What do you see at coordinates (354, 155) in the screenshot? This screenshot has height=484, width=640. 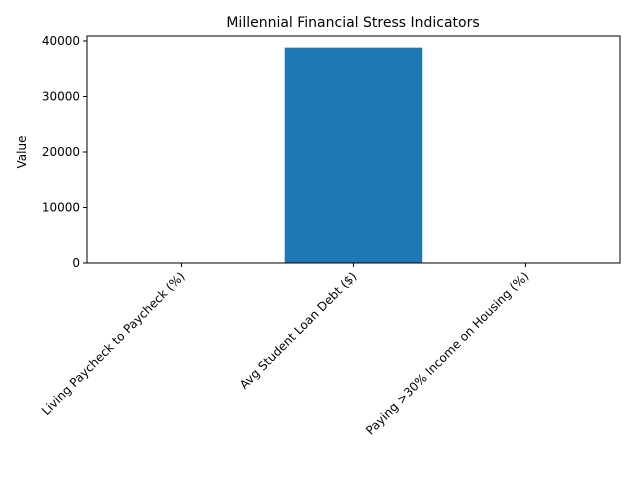 I see `bar` at bounding box center [354, 155].